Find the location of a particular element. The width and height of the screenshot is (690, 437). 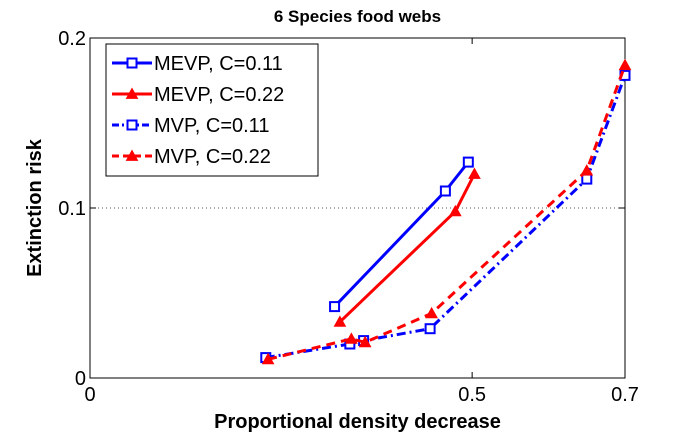

chart-title: 6 Species food webs is located at coordinates (357, 16).